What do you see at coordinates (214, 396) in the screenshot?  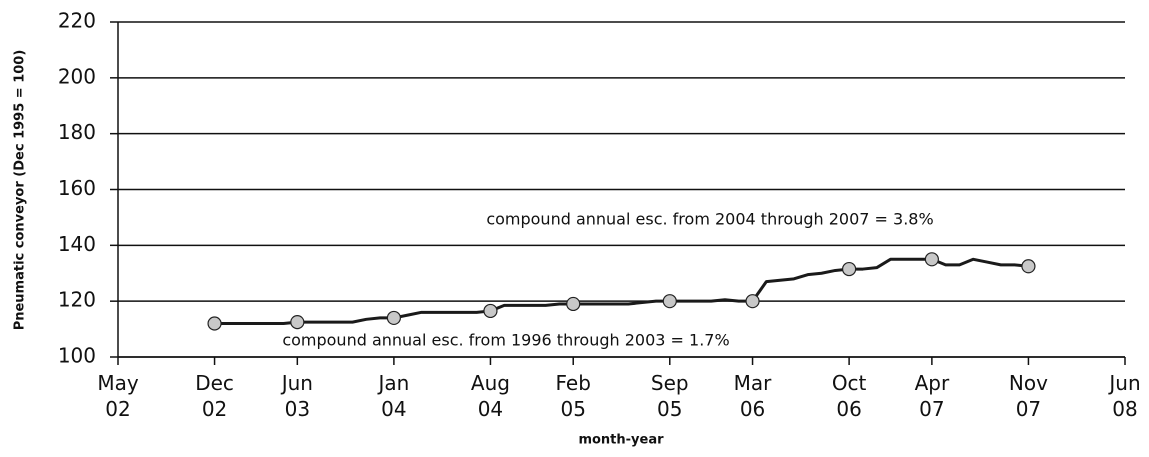 I see `x-tick-label: Dec 02` at bounding box center [214, 396].